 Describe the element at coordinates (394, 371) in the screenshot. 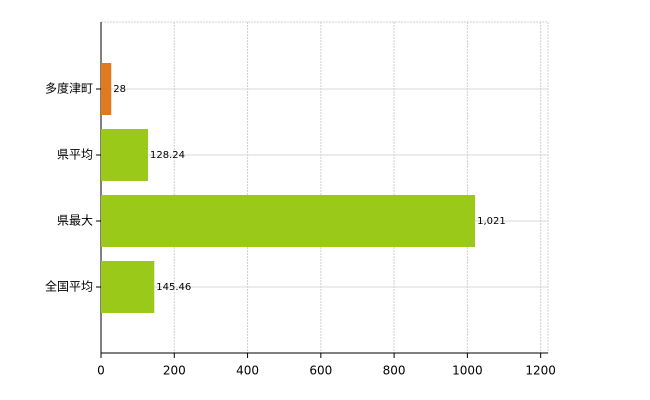

I see `x-tick-label: 800` at that location.